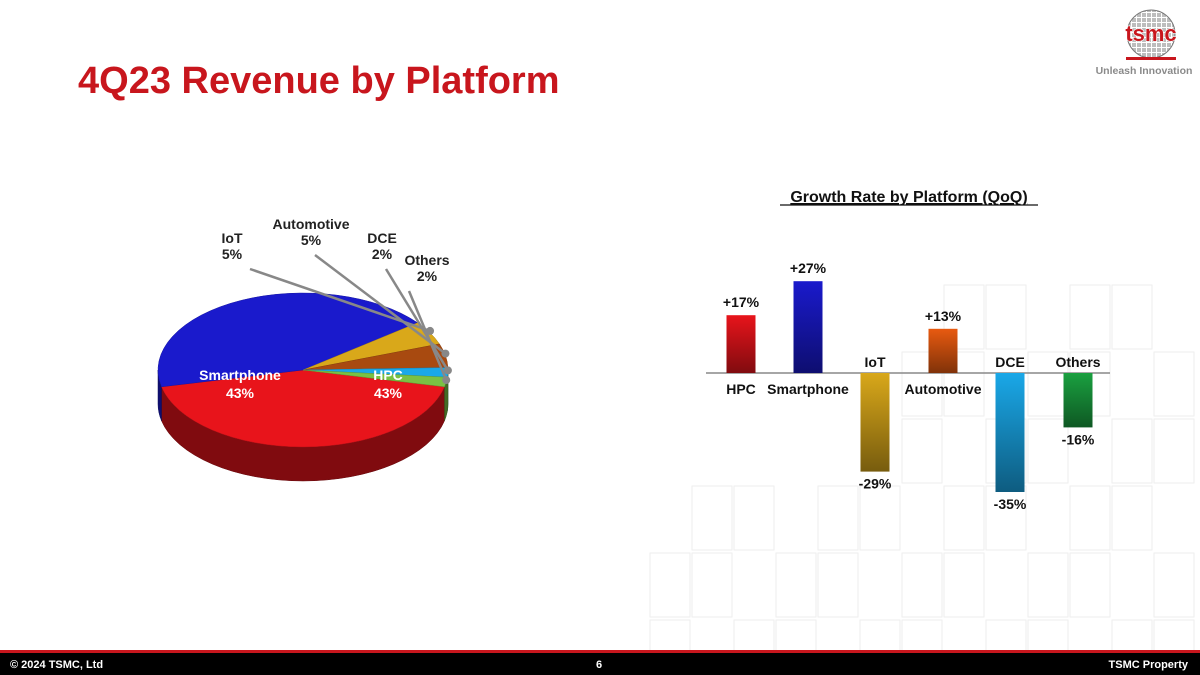  What do you see at coordinates (741, 389) in the screenshot?
I see `growth-category-hpc: HPC` at bounding box center [741, 389].